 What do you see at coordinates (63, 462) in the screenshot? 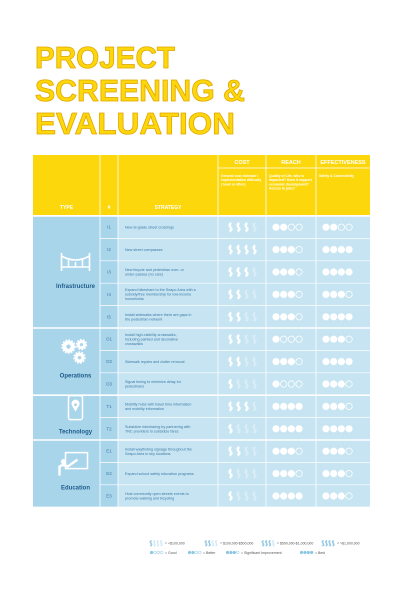
I see `person-head` at bounding box center [63, 462].